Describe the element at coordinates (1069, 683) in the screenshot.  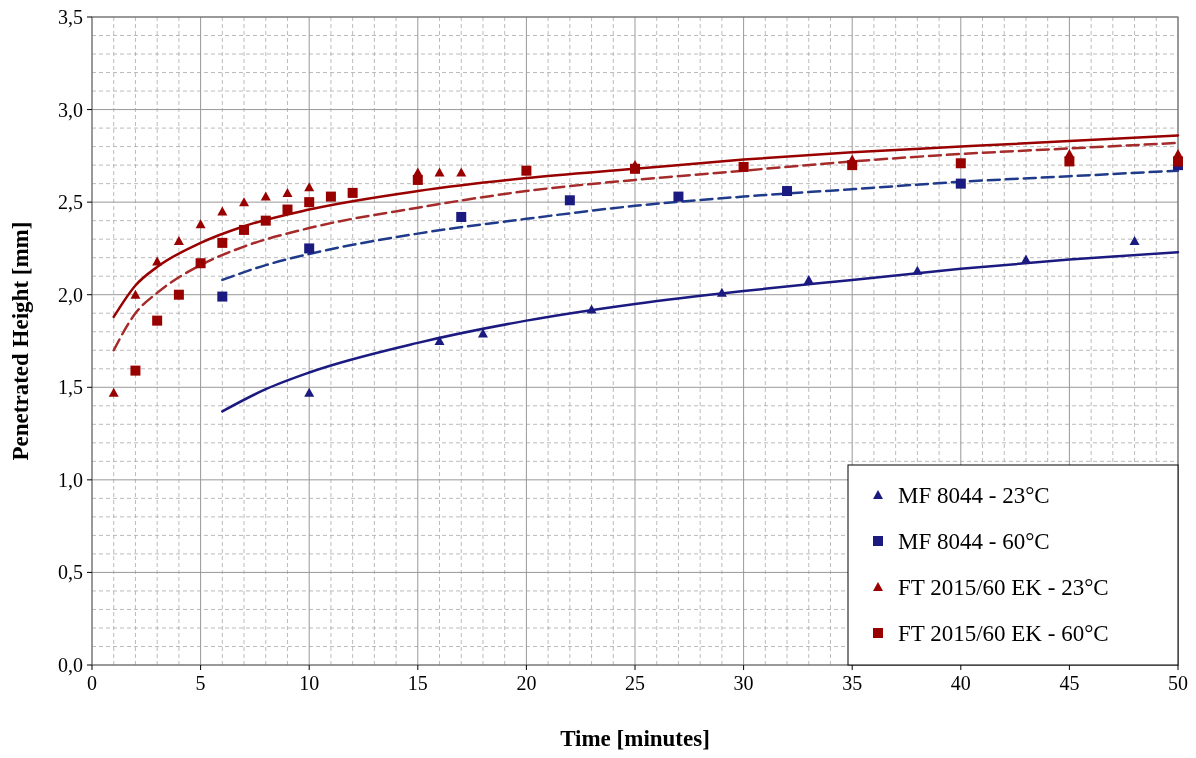
I see `x-tick-label: 45` at that location.